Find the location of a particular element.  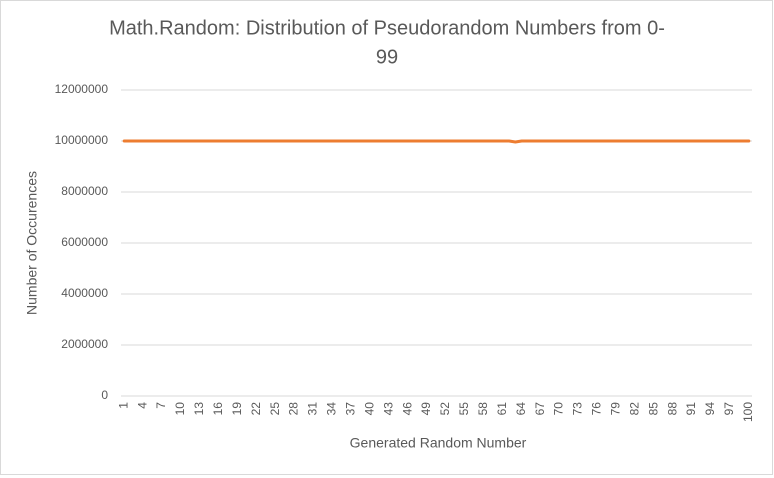

x-tick-label: 67 is located at coordinates (540, 409).